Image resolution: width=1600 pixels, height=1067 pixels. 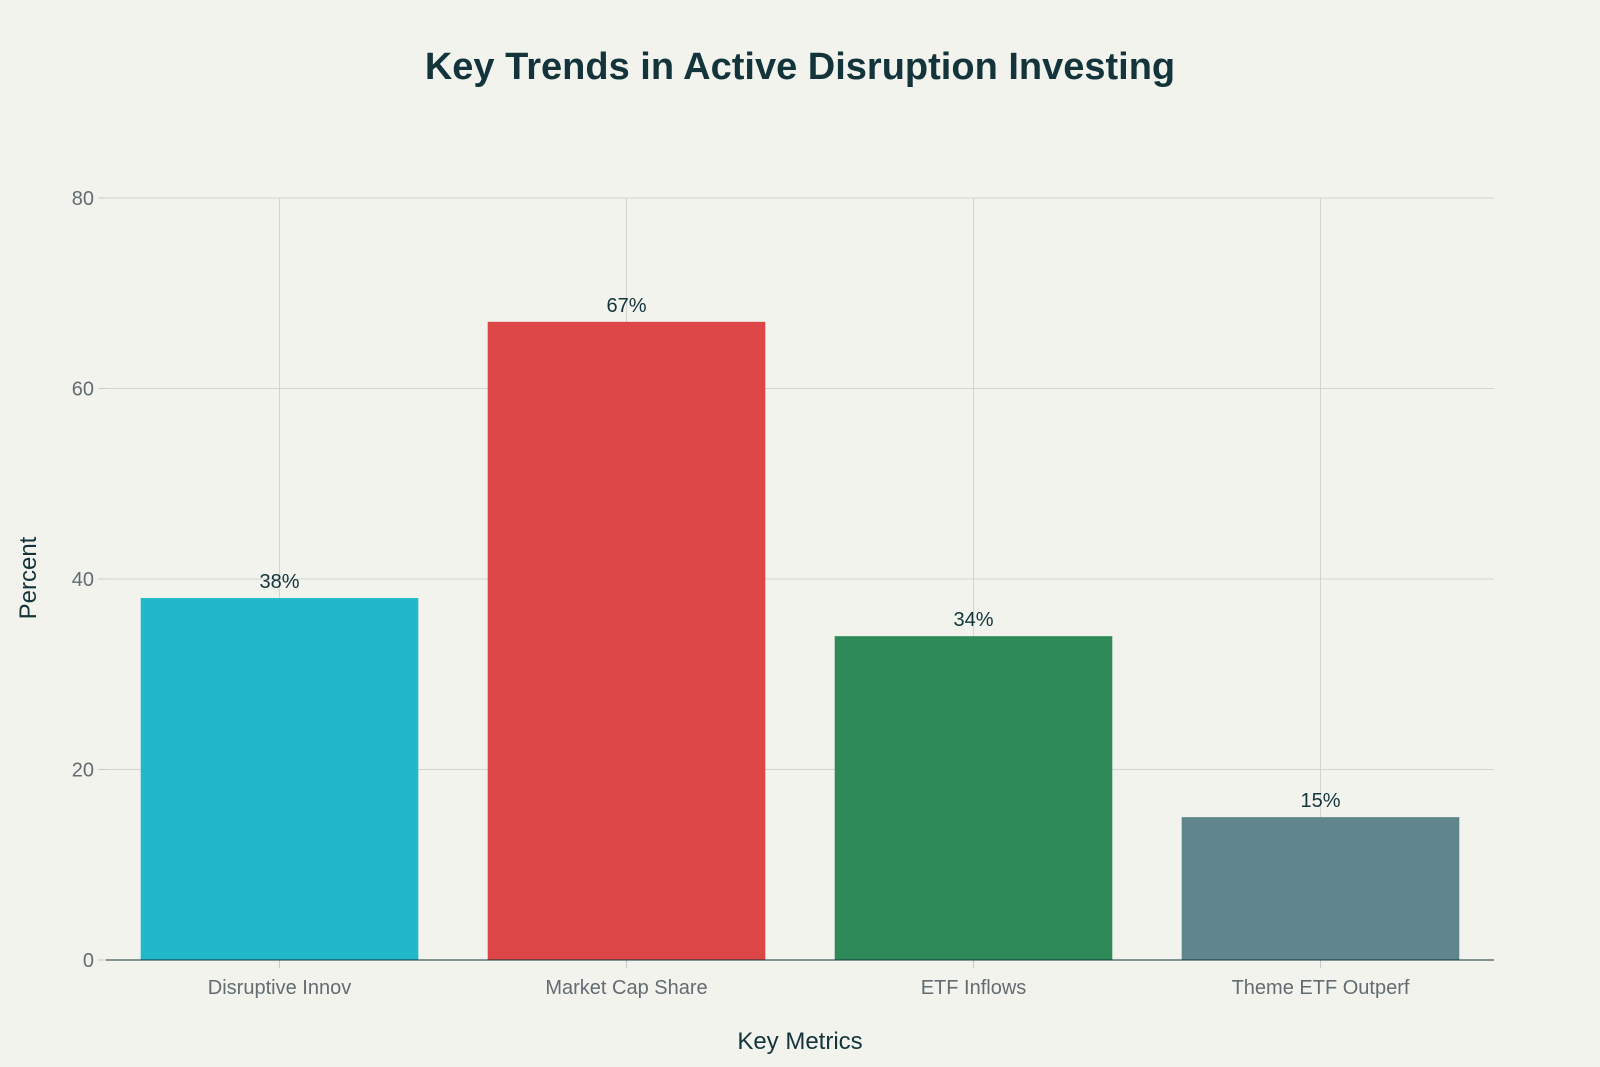 I want to click on x-tick-label: ETF Inflows, so click(x=974, y=988).